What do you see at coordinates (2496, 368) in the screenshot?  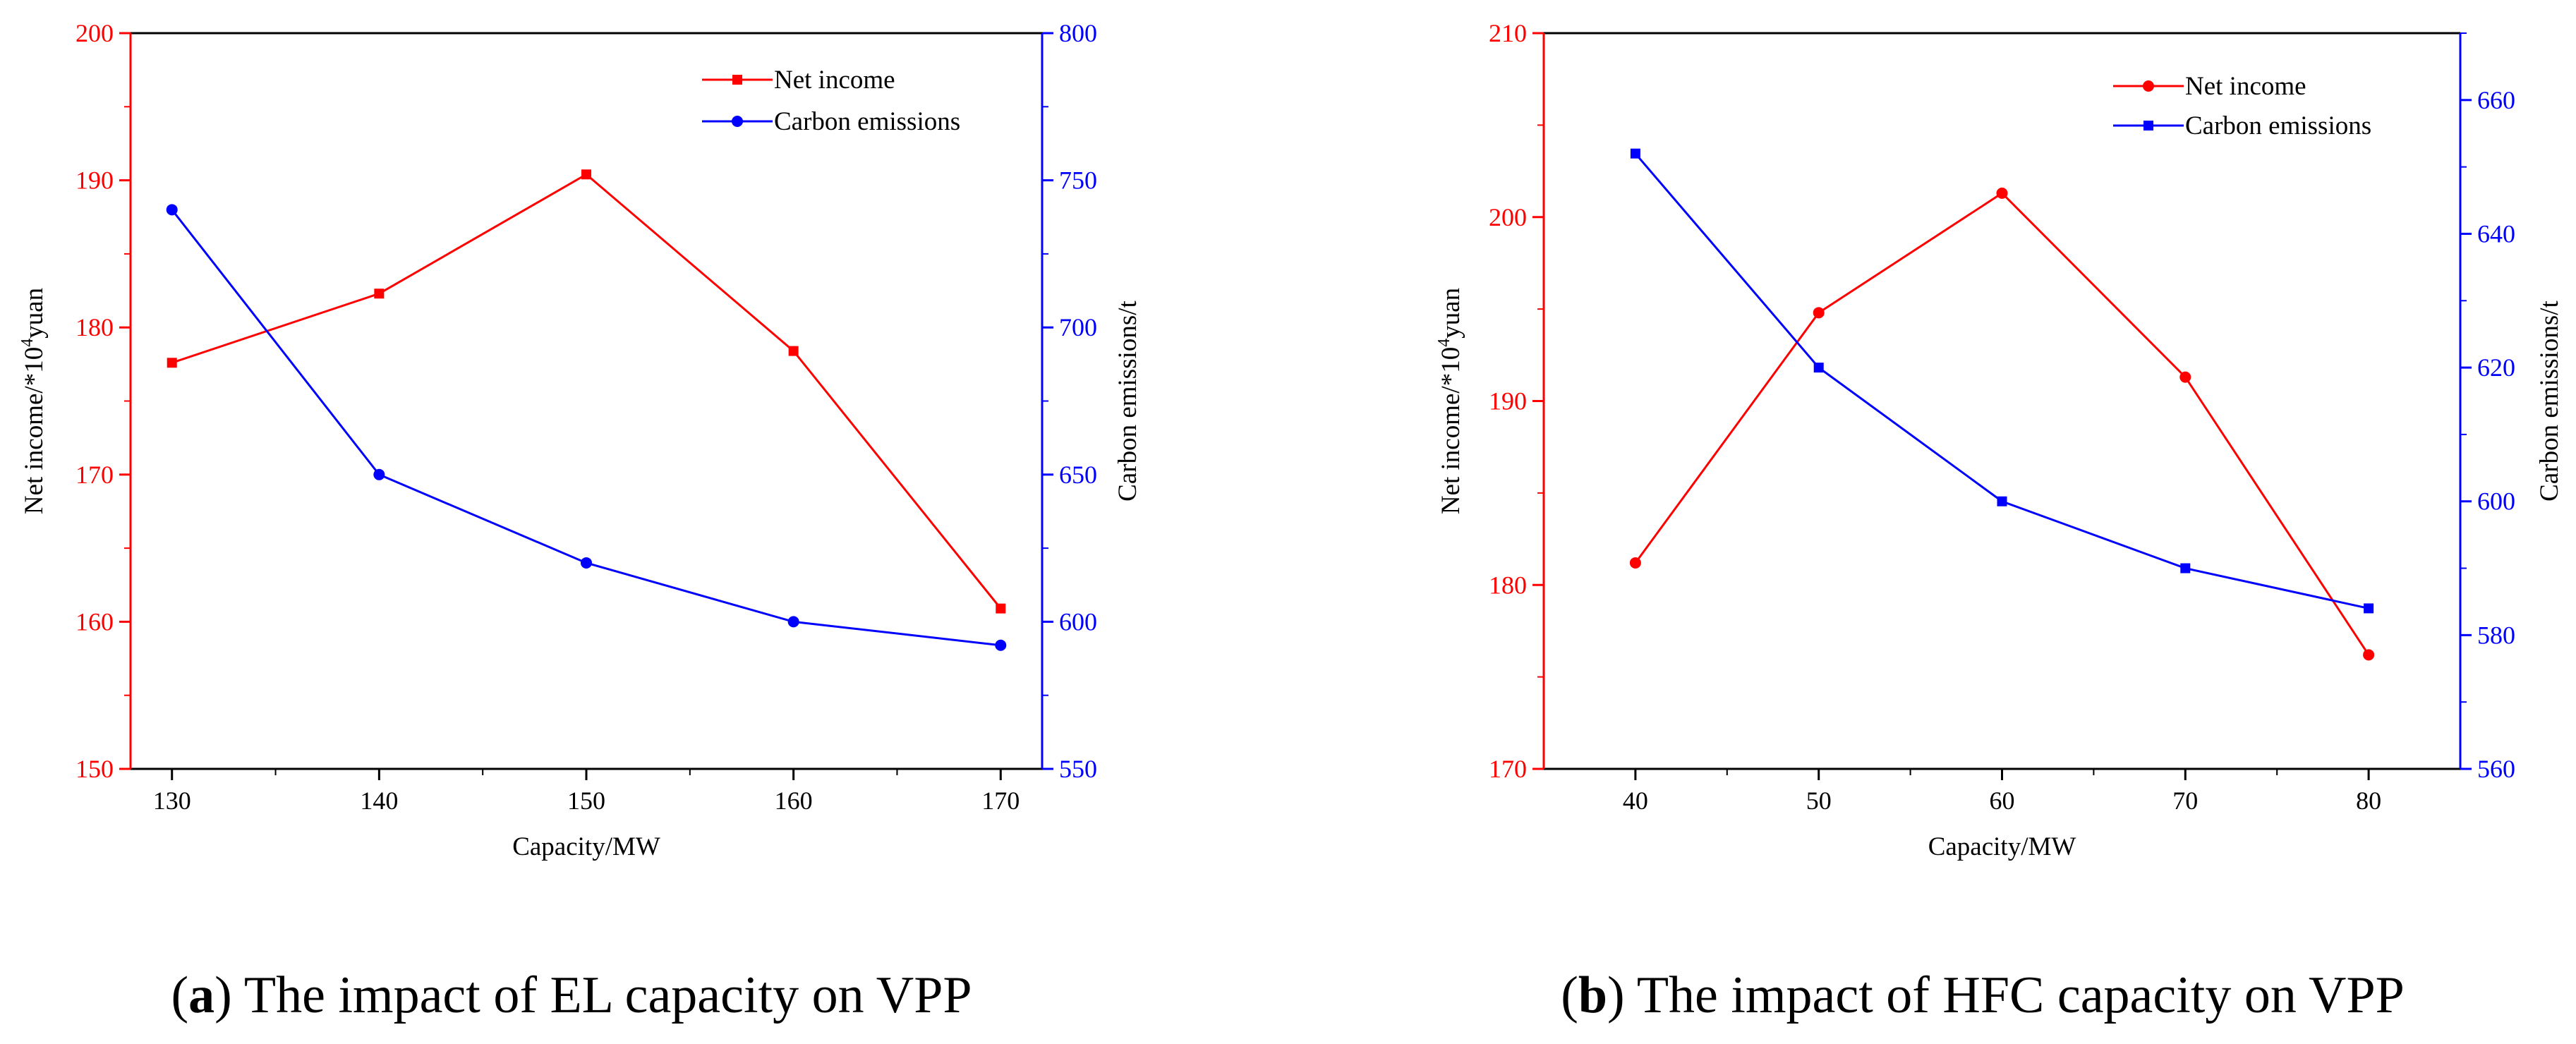 I see `y-right-tick-label: 620` at bounding box center [2496, 368].